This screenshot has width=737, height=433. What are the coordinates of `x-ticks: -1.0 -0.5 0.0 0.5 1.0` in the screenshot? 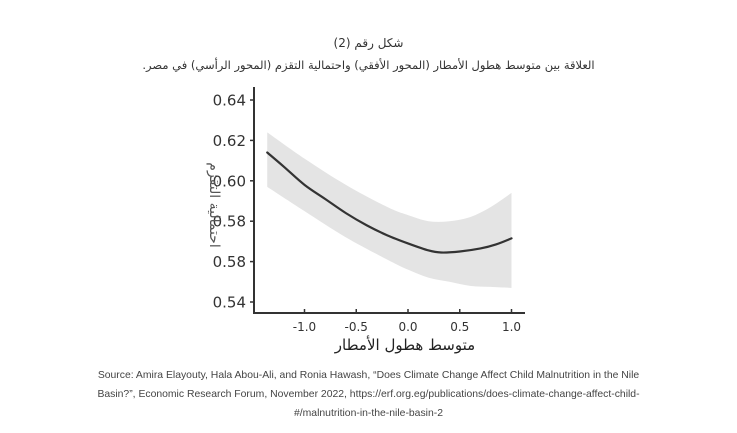 It's located at (407, 321).